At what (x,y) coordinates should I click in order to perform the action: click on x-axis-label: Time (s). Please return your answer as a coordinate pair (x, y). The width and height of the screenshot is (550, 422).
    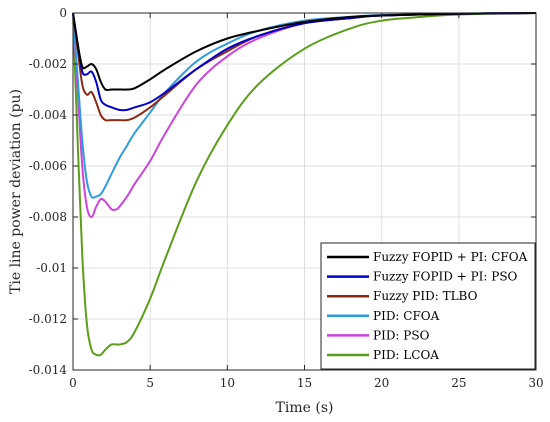
    Looking at the image, I should click on (305, 408).